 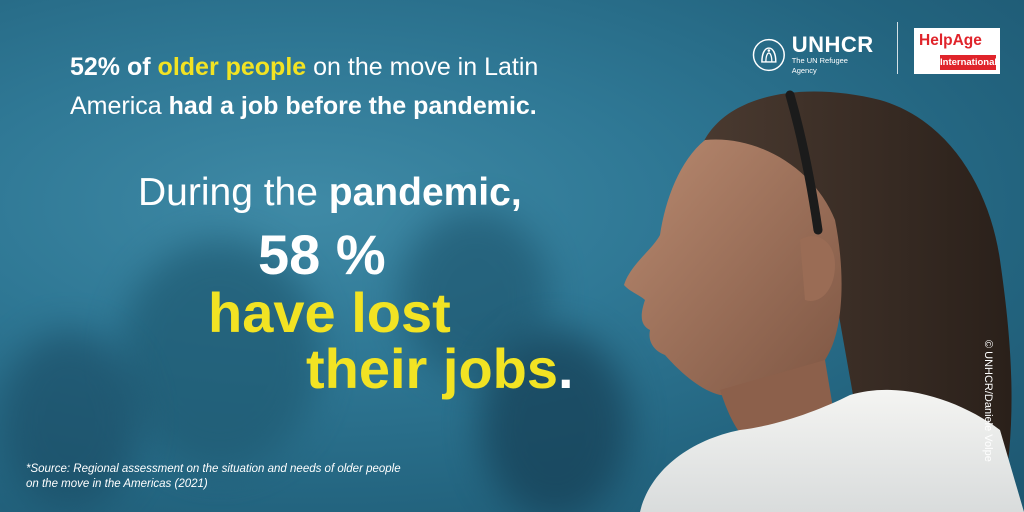 What do you see at coordinates (228, 192) in the screenshot?
I see `during-text: During the` at bounding box center [228, 192].